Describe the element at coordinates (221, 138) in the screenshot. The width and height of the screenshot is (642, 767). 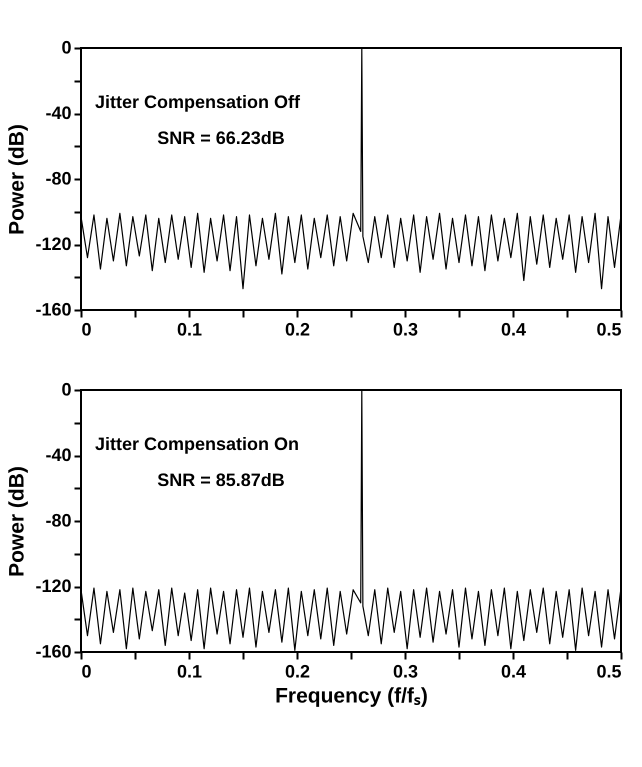
I see `annotation: SNR = 66.23dB` at that location.